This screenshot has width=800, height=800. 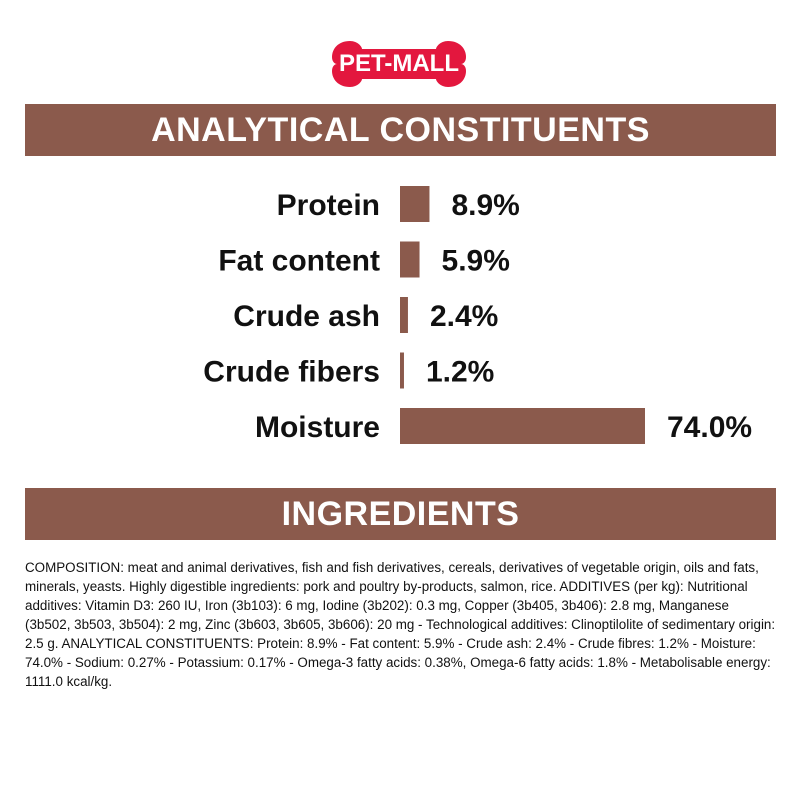 I want to click on value-label: 1.2%, so click(x=460, y=372).